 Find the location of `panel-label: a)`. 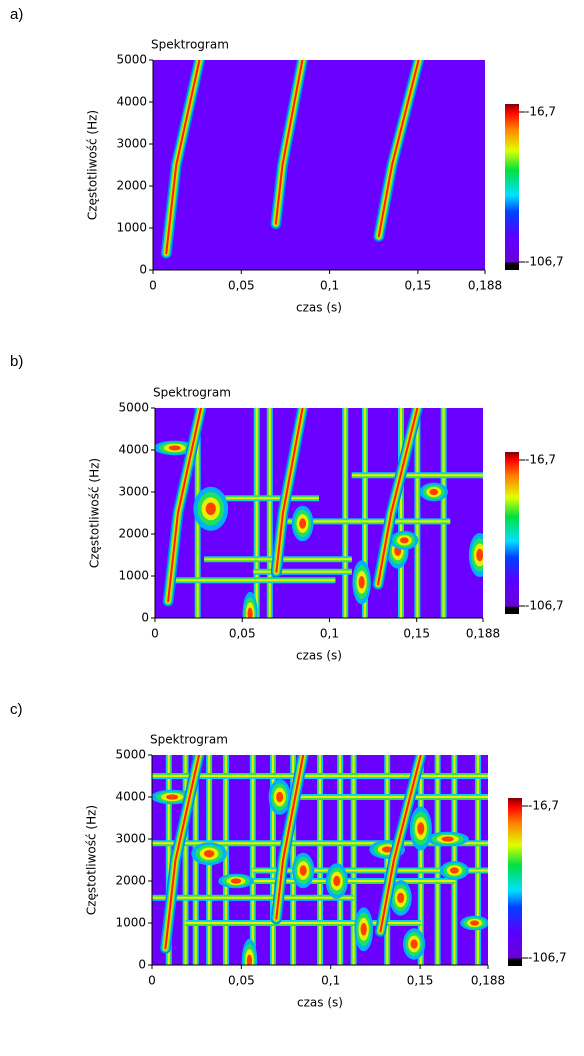

panel-label: a) is located at coordinates (16, 14).